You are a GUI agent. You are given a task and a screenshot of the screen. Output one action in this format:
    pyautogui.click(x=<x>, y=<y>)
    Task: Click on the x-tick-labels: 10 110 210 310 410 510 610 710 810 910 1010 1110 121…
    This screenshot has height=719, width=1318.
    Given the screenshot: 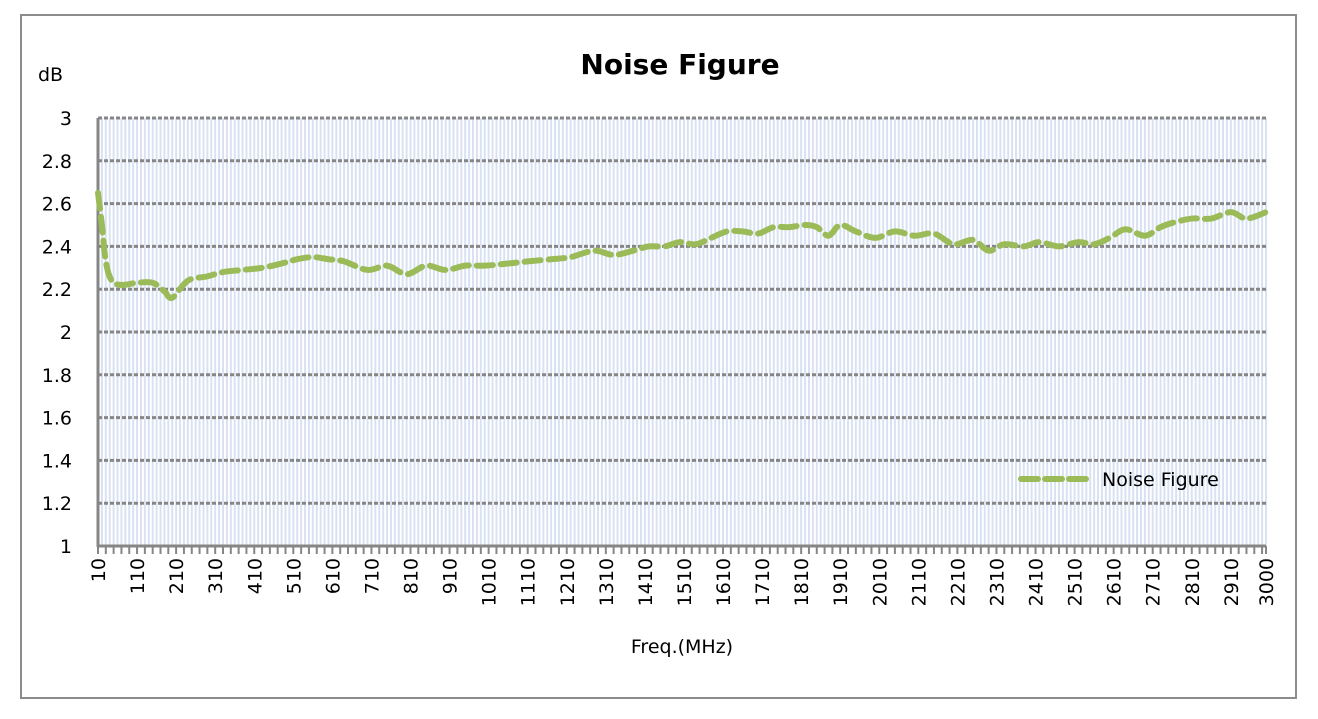 What is the action you would take?
    pyautogui.click(x=683, y=582)
    